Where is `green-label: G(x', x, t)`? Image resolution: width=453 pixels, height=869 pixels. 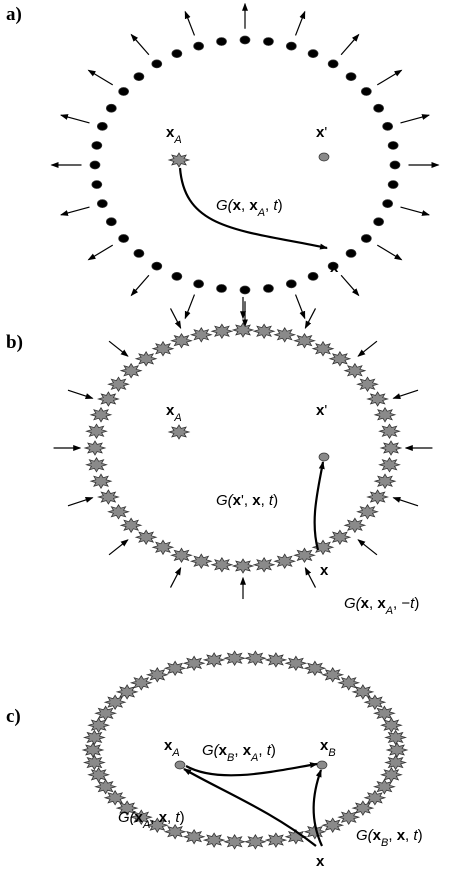 green-label: G(x', x, t) is located at coordinates (247, 500).